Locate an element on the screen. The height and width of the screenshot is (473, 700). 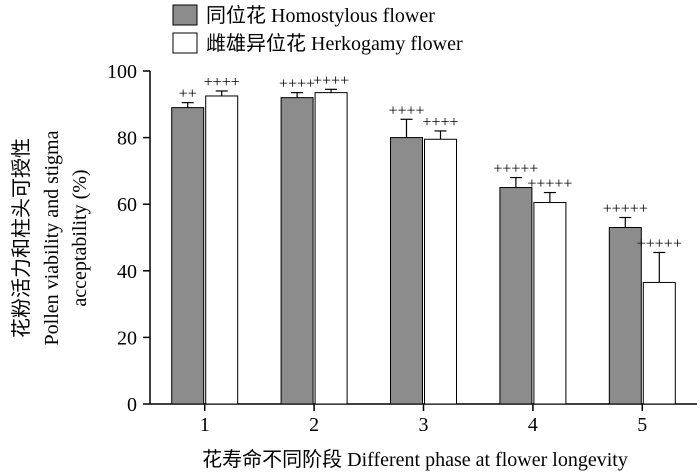
significance-mark-homostylous: ++ is located at coordinates (188, 94).